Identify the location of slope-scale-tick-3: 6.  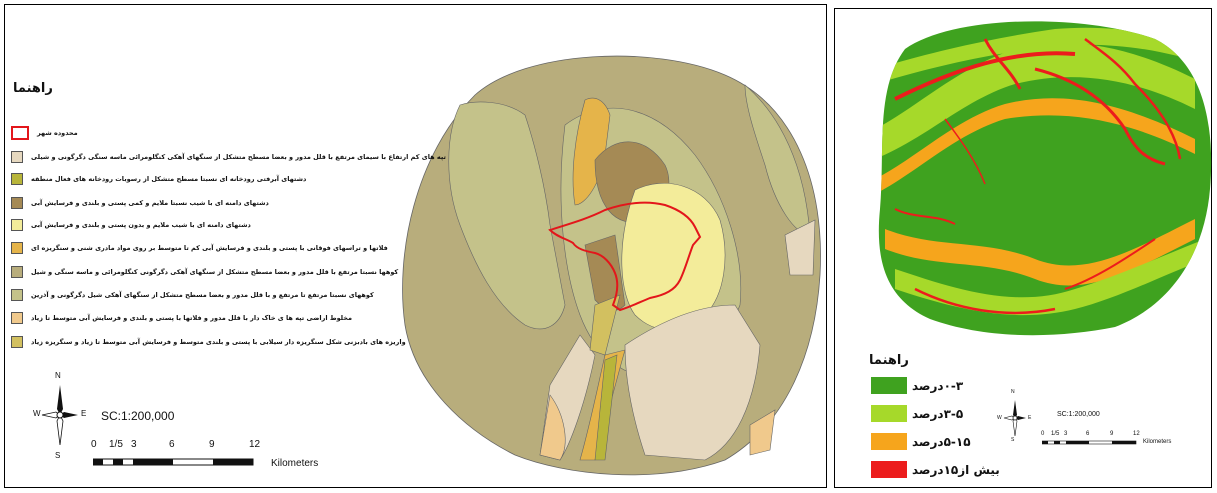
(1088, 434).